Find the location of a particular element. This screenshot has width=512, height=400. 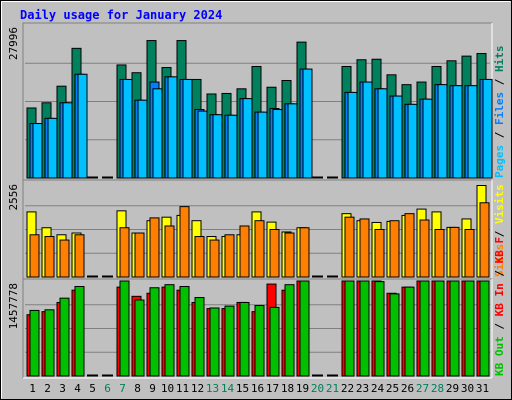

day-label: 8 is located at coordinates (137, 388).